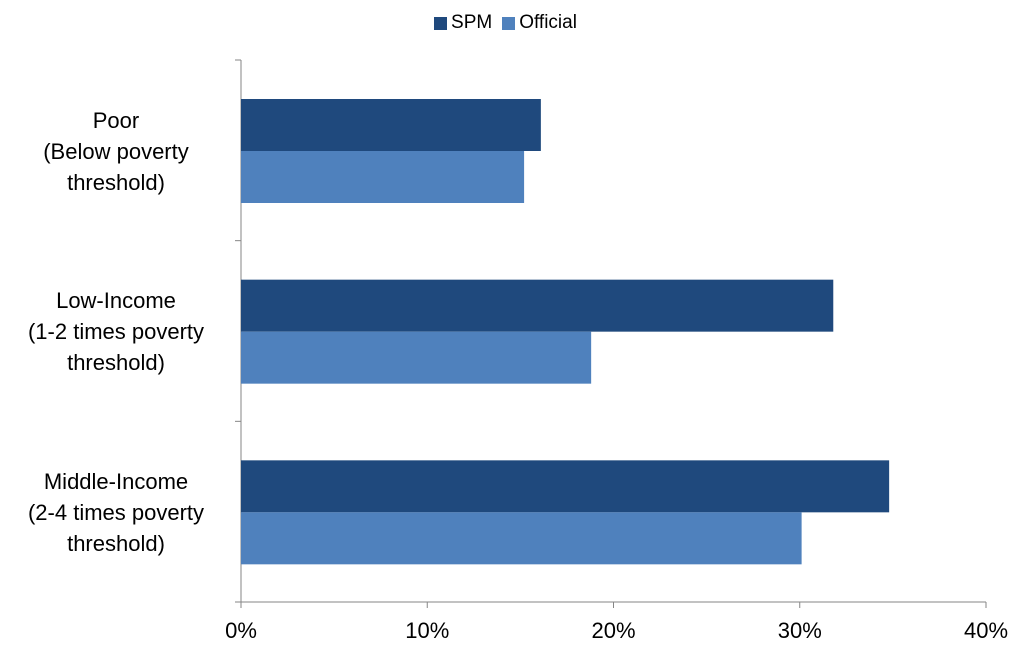 This screenshot has width=1011, height=648. I want to click on category-label: Low-Income (1-2 times poverty threshold), so click(116, 331).